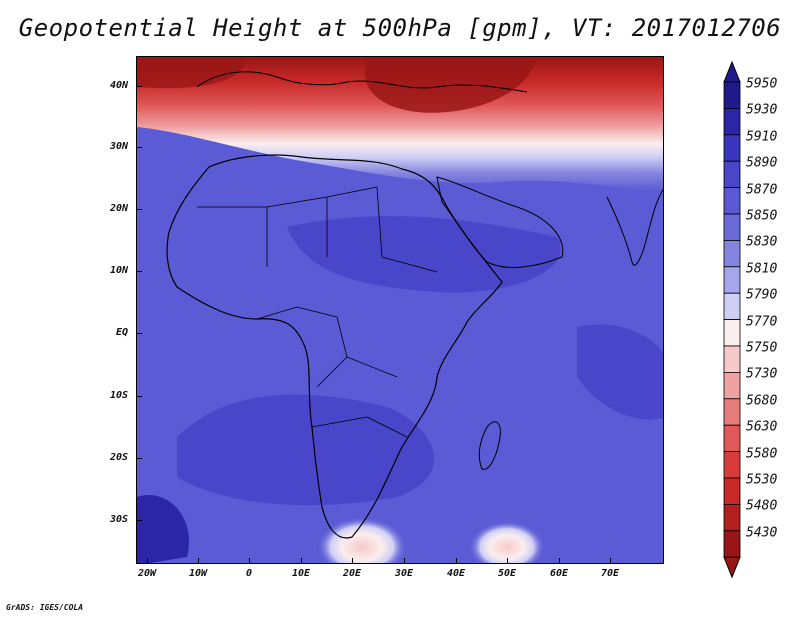 The height and width of the screenshot is (618, 800). What do you see at coordinates (762, 427) in the screenshot?
I see `colorbar-level-label: 5630` at bounding box center [762, 427].